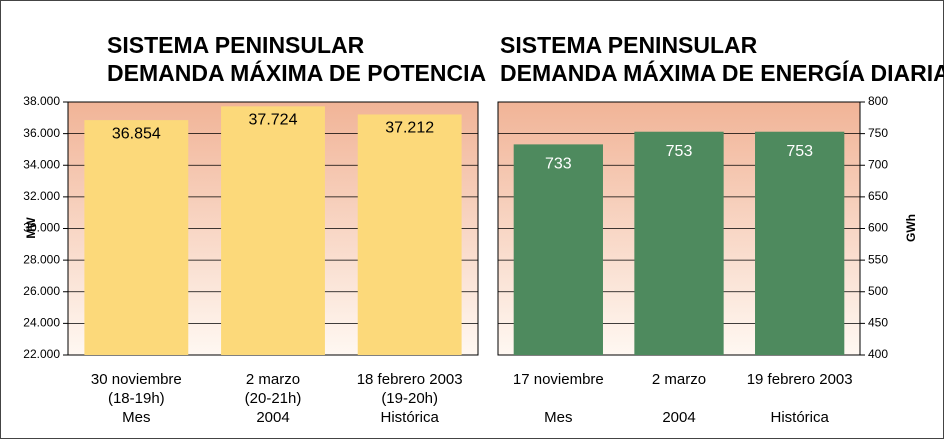 Image resolution: width=944 pixels, height=444 pixels. What do you see at coordinates (41, 133) in the screenshot?
I see `y-tick-label: 36.000` at bounding box center [41, 133].